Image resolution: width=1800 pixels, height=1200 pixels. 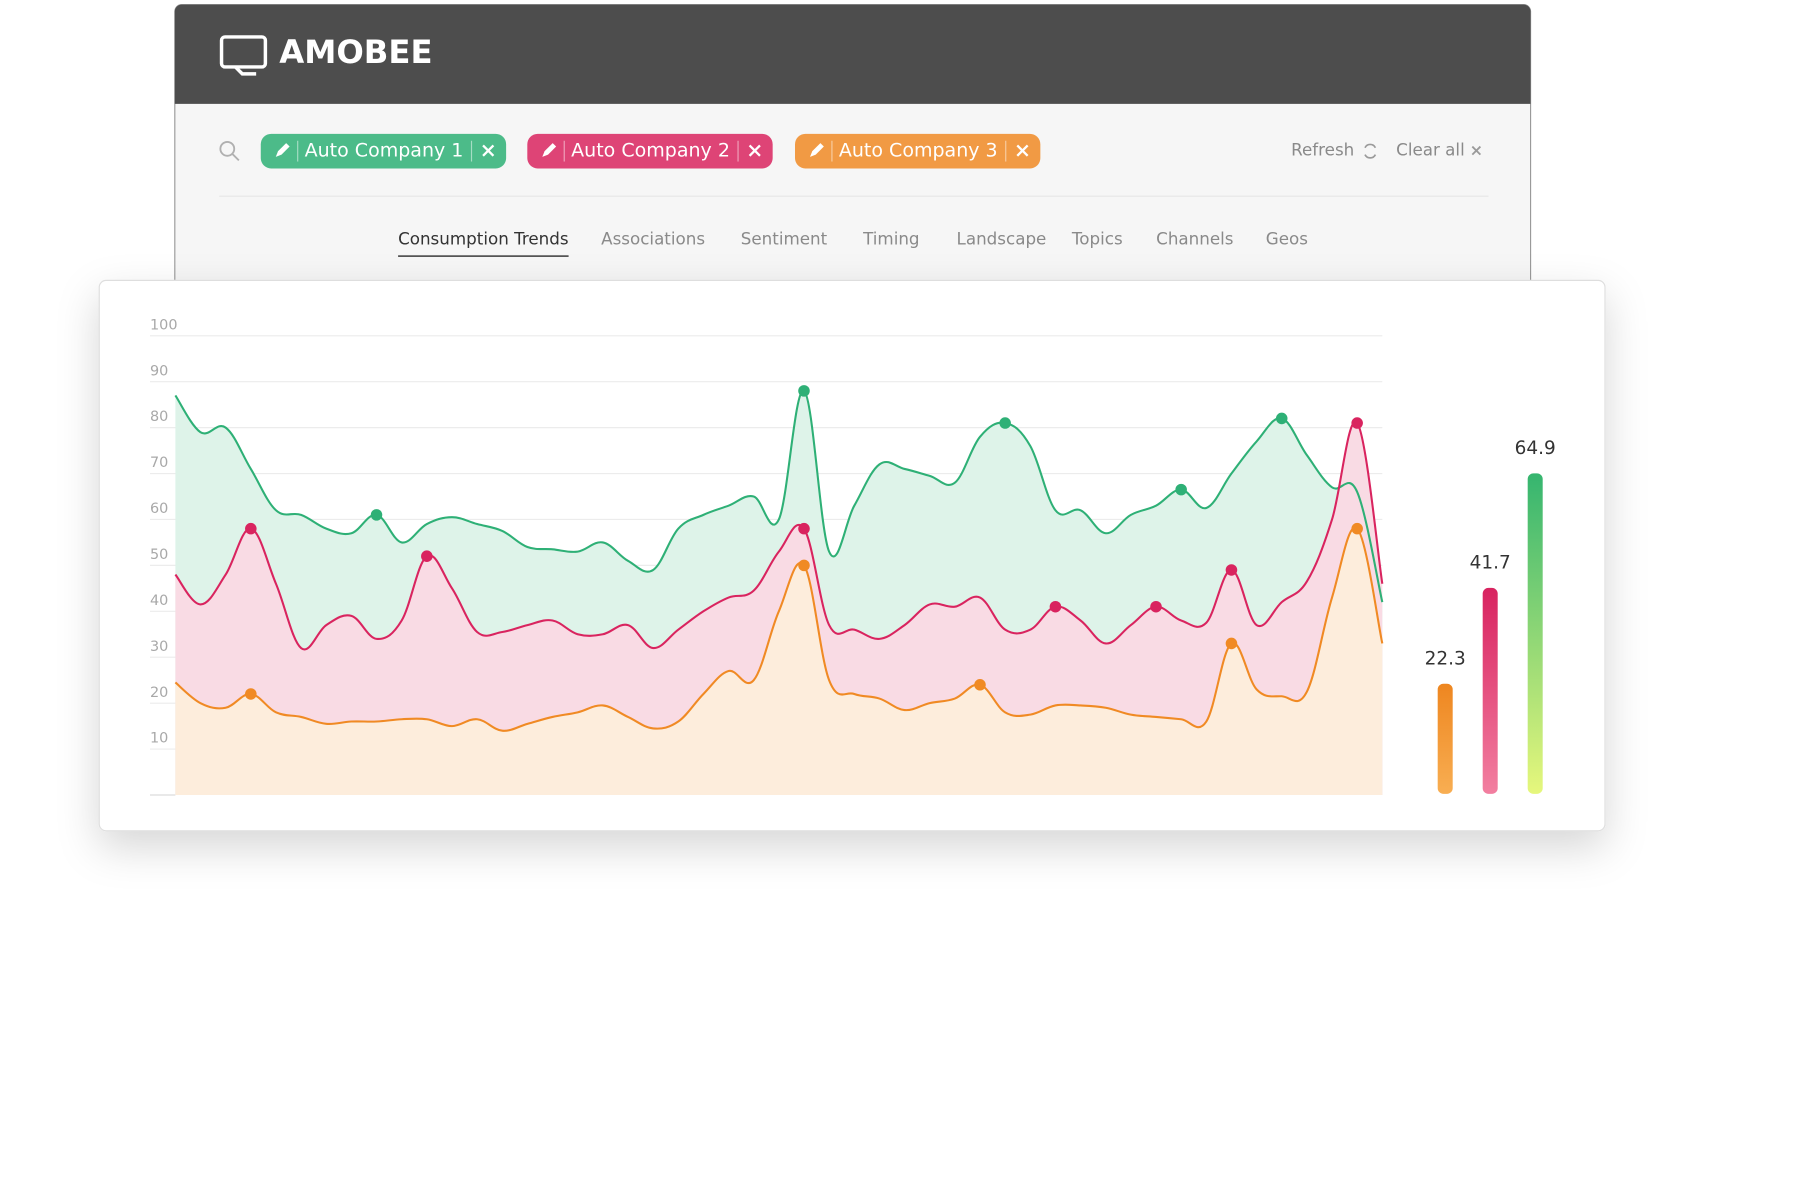 I want to click on bar-value-label: 41.7, so click(x=1490, y=563).